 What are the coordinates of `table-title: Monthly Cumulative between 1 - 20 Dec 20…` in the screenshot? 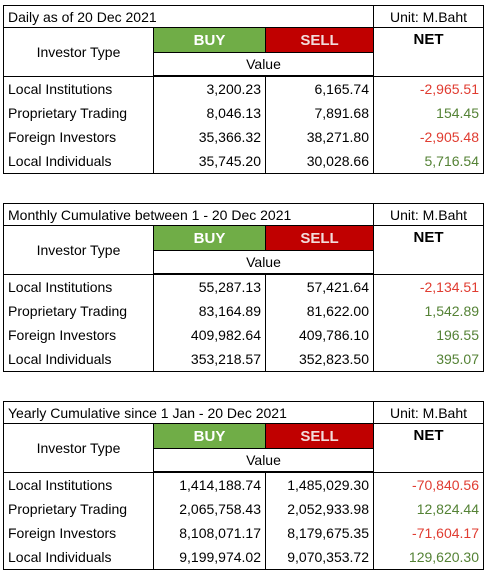 It's located at (188, 214).